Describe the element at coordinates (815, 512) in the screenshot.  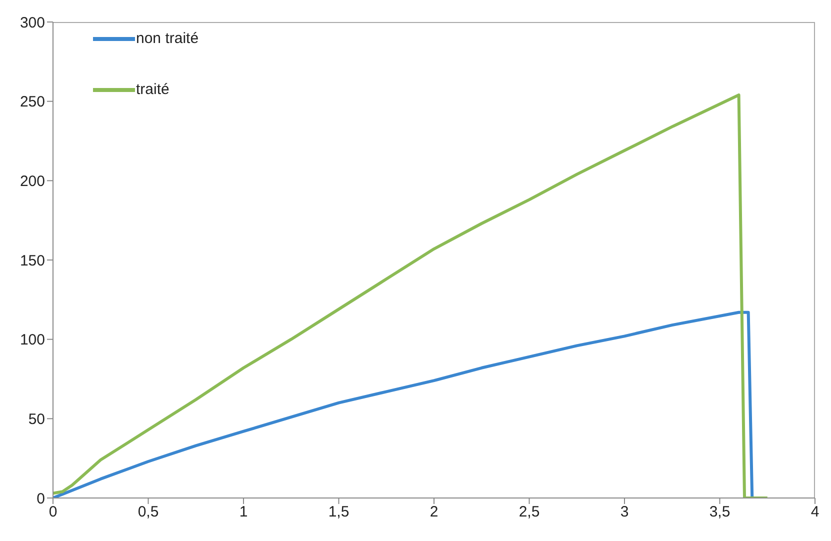
I see `x-tick-label: 4` at that location.